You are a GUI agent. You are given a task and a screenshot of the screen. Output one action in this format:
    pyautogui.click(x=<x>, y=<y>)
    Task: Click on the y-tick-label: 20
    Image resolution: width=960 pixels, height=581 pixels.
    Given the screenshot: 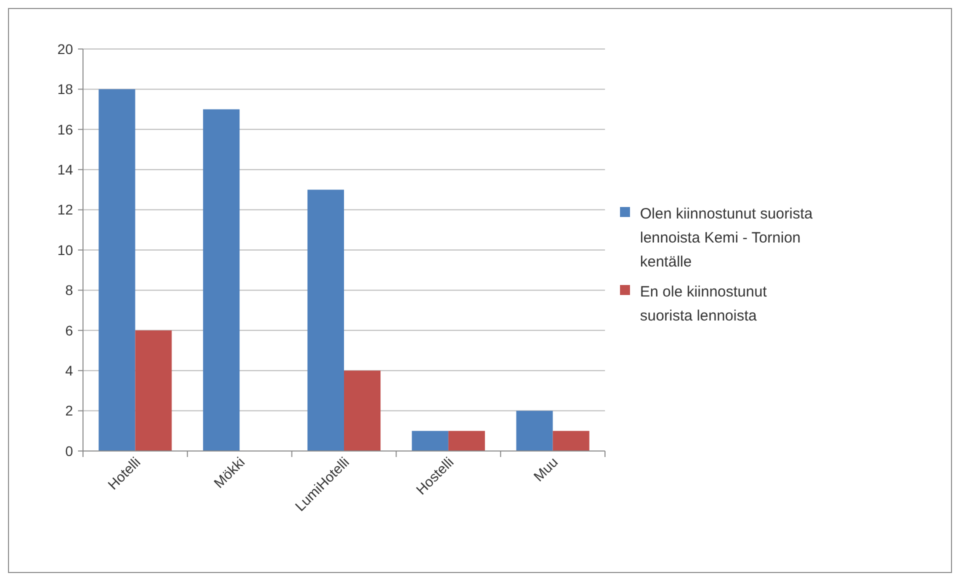 What is the action you would take?
    pyautogui.click(x=65, y=48)
    